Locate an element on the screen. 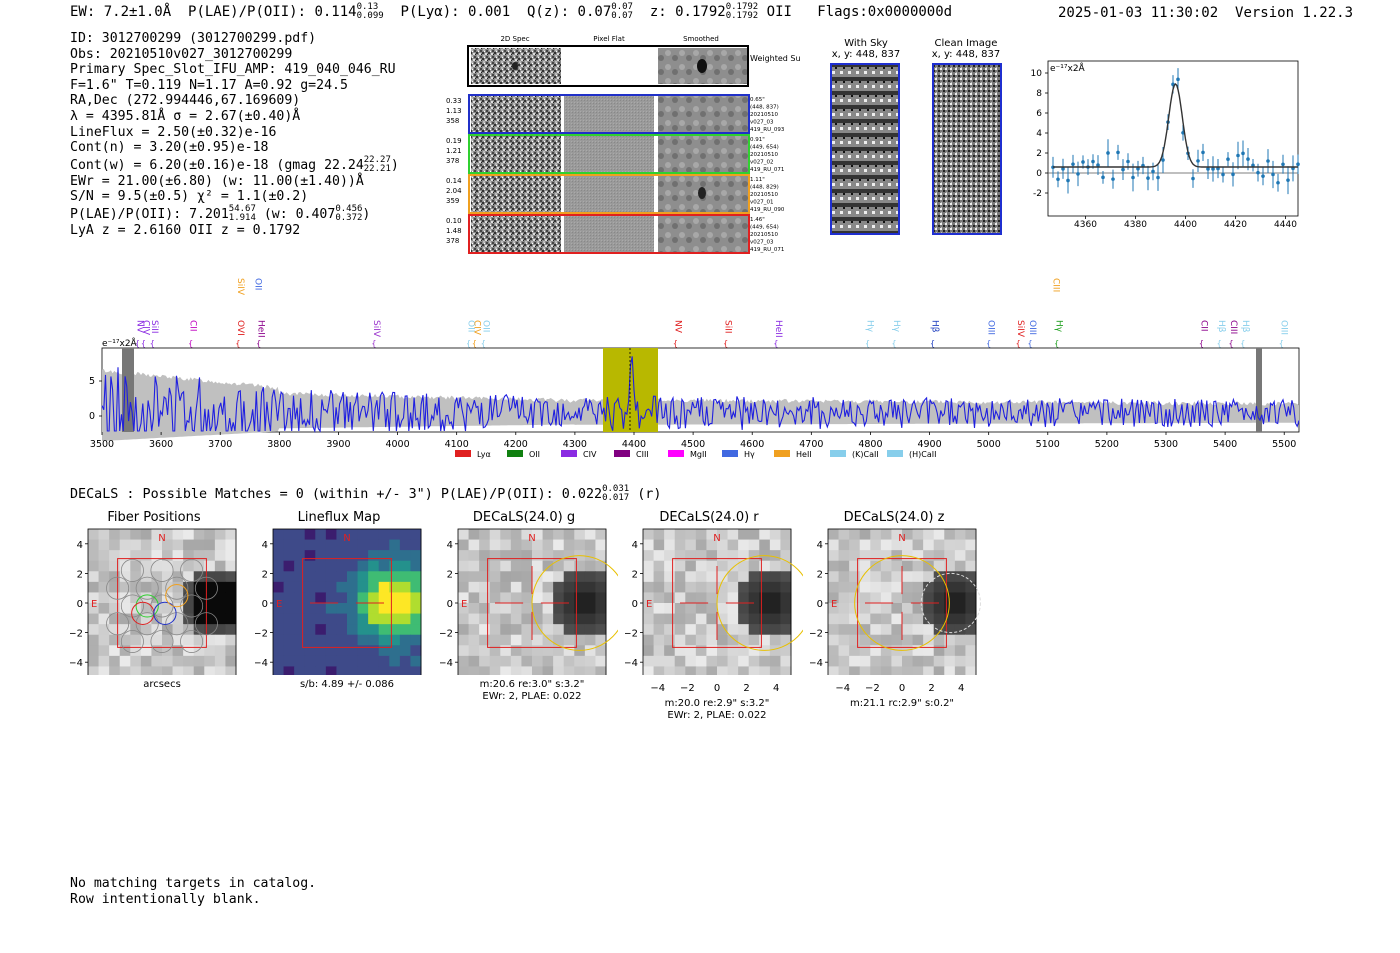 The image size is (1400, 953). info-lambda: λ = 4395.81Å σ = 2.67(±0.40)Å is located at coordinates (185, 116).